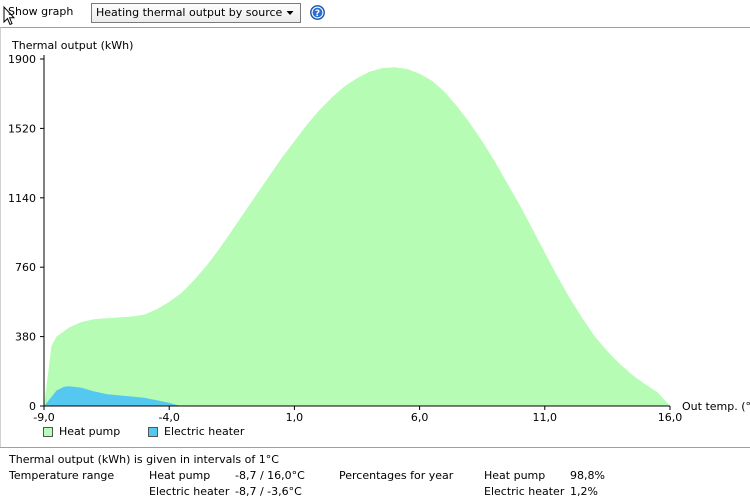 The image size is (750, 502). What do you see at coordinates (295, 417) in the screenshot?
I see `x-tick-label: 1,0` at bounding box center [295, 417].